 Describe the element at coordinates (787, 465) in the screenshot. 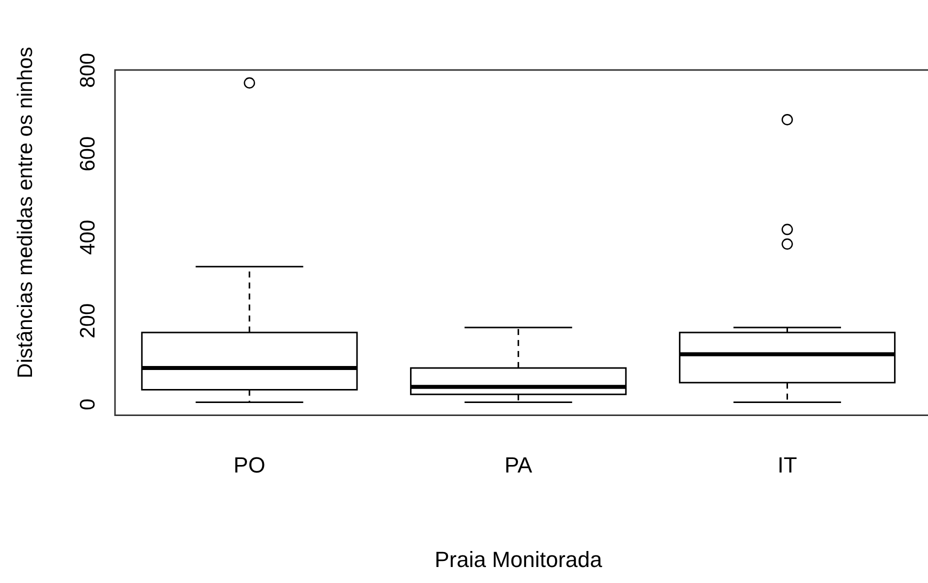

I see `x-tick-label: IT` at that location.